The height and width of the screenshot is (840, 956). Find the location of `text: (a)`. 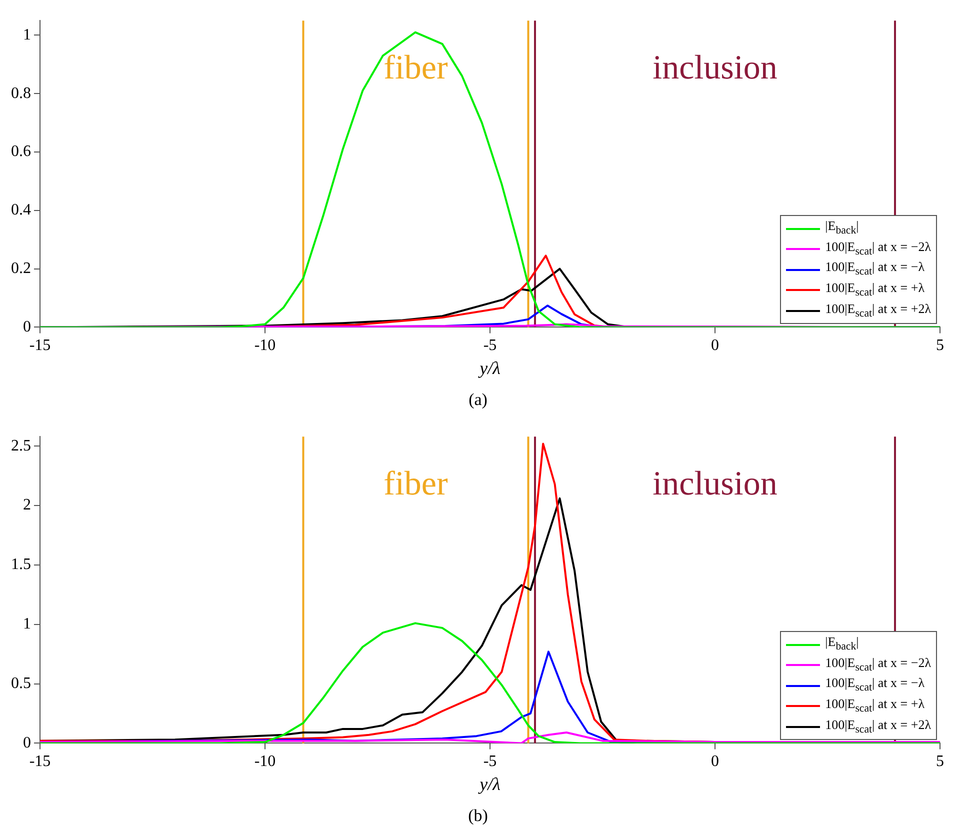

text: (a) is located at coordinates (478, 400).